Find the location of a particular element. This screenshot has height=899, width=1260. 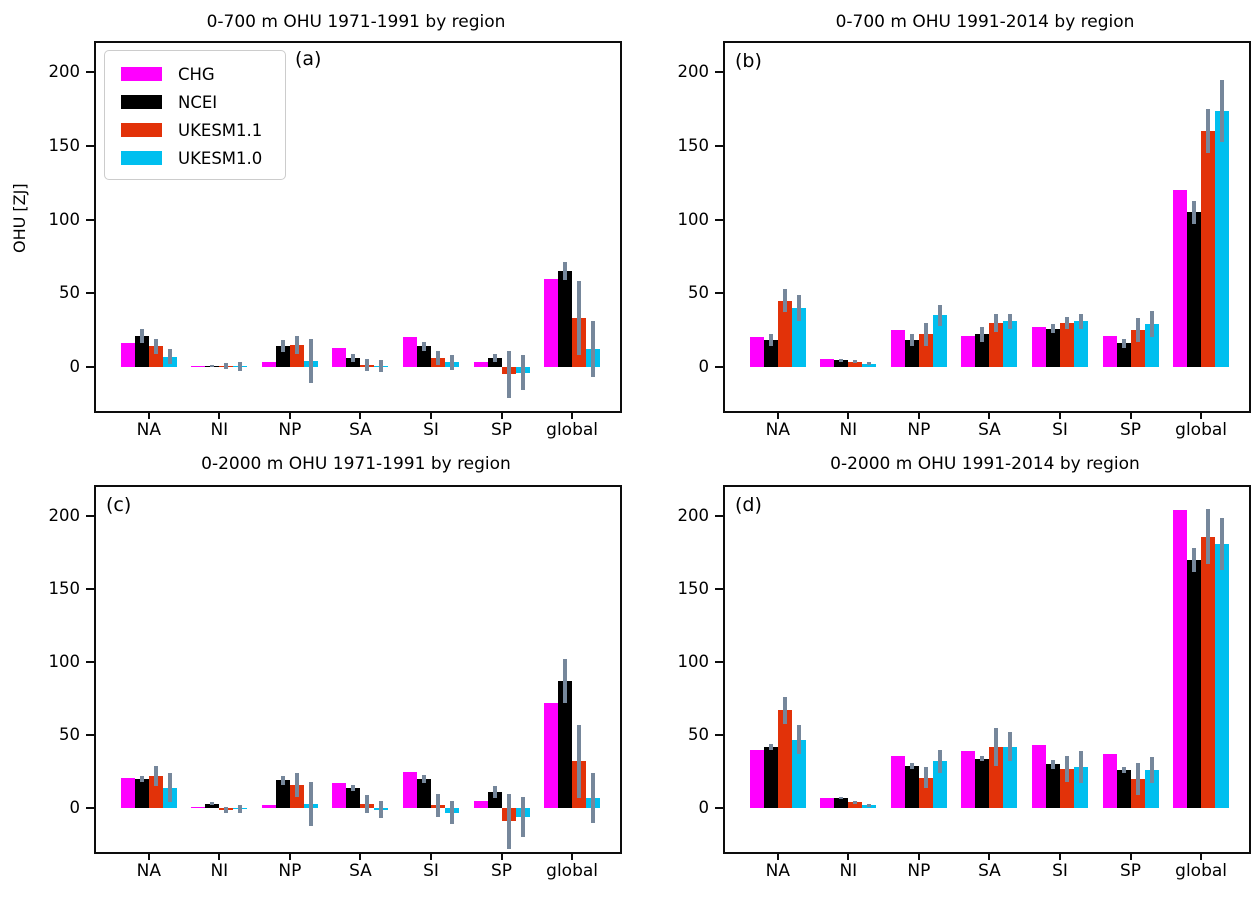

errorbar-UKESM1.0-SI is located at coordinates (1081, 321).